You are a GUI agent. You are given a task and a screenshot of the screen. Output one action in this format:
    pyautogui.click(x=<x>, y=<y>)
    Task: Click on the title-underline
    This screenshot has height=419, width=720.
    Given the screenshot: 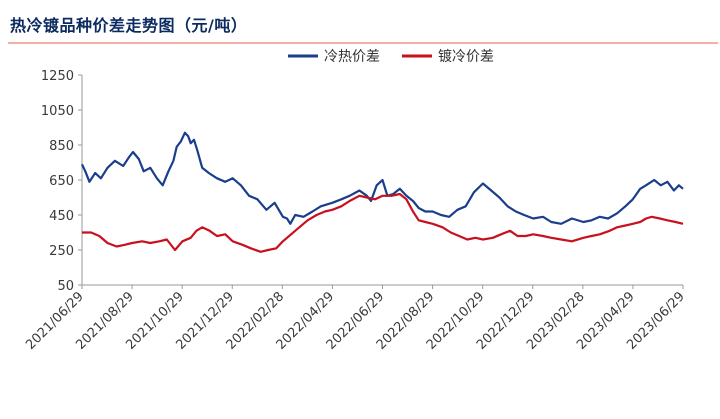 What is the action you would take?
    pyautogui.click(x=363, y=43)
    